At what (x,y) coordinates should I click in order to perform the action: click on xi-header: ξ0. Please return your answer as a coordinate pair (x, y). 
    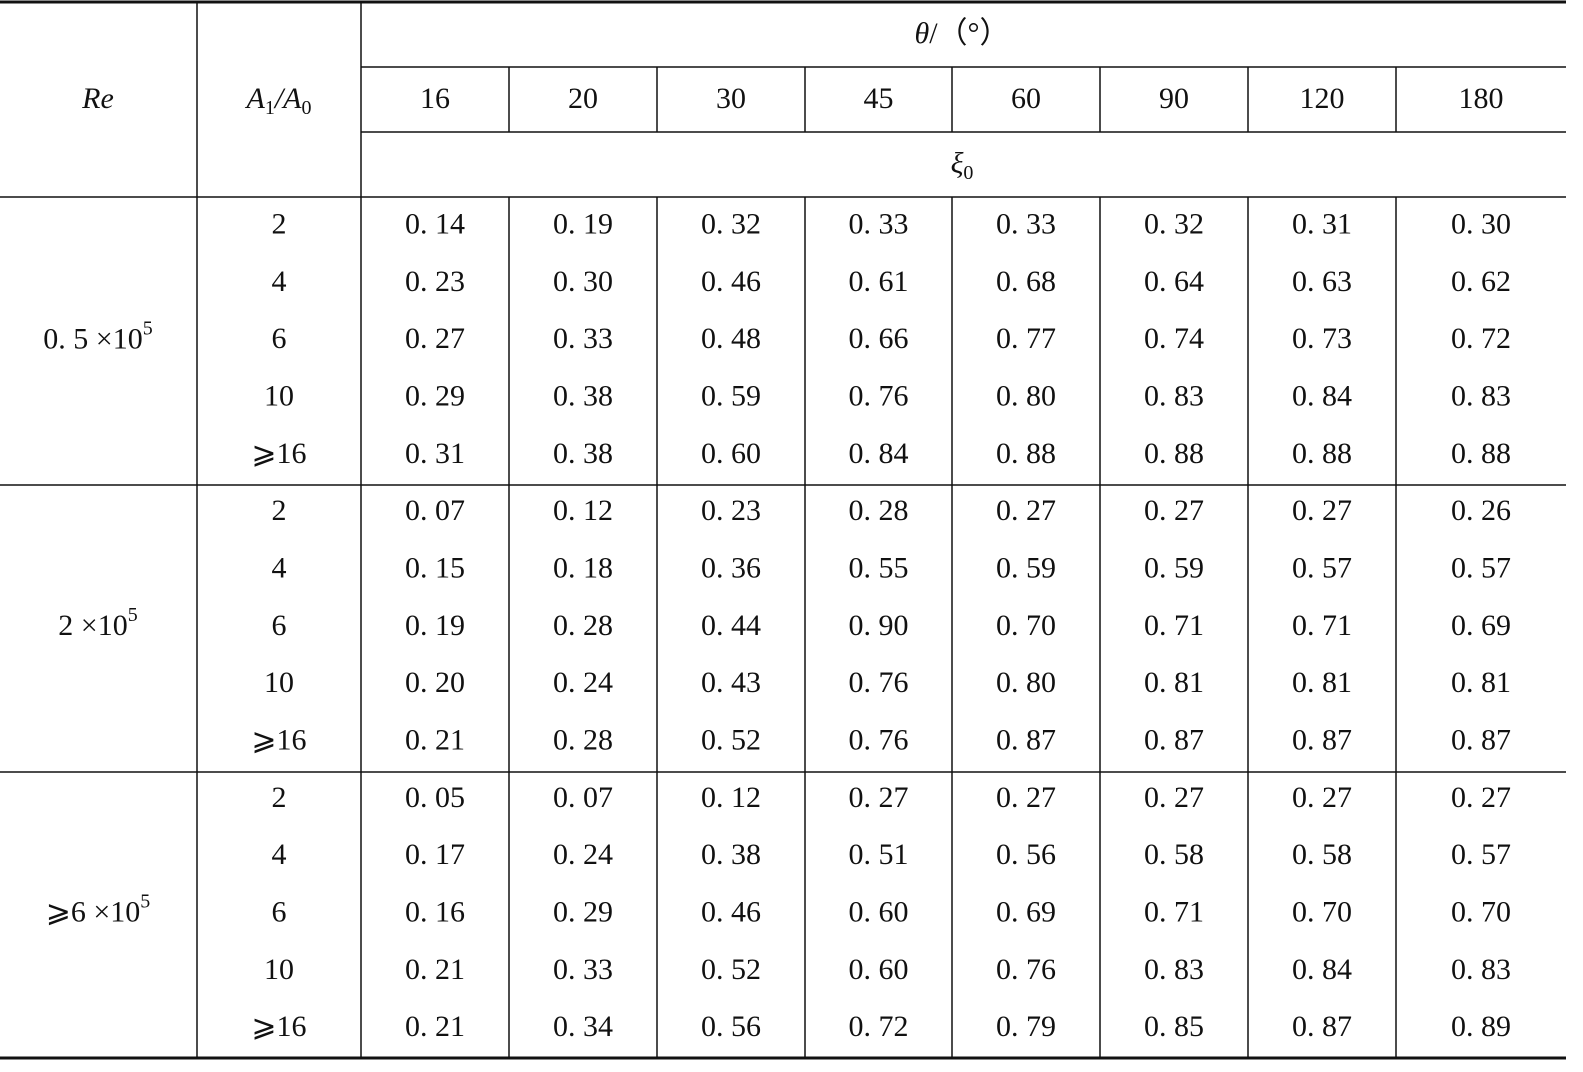
    Looking at the image, I should click on (962, 165).